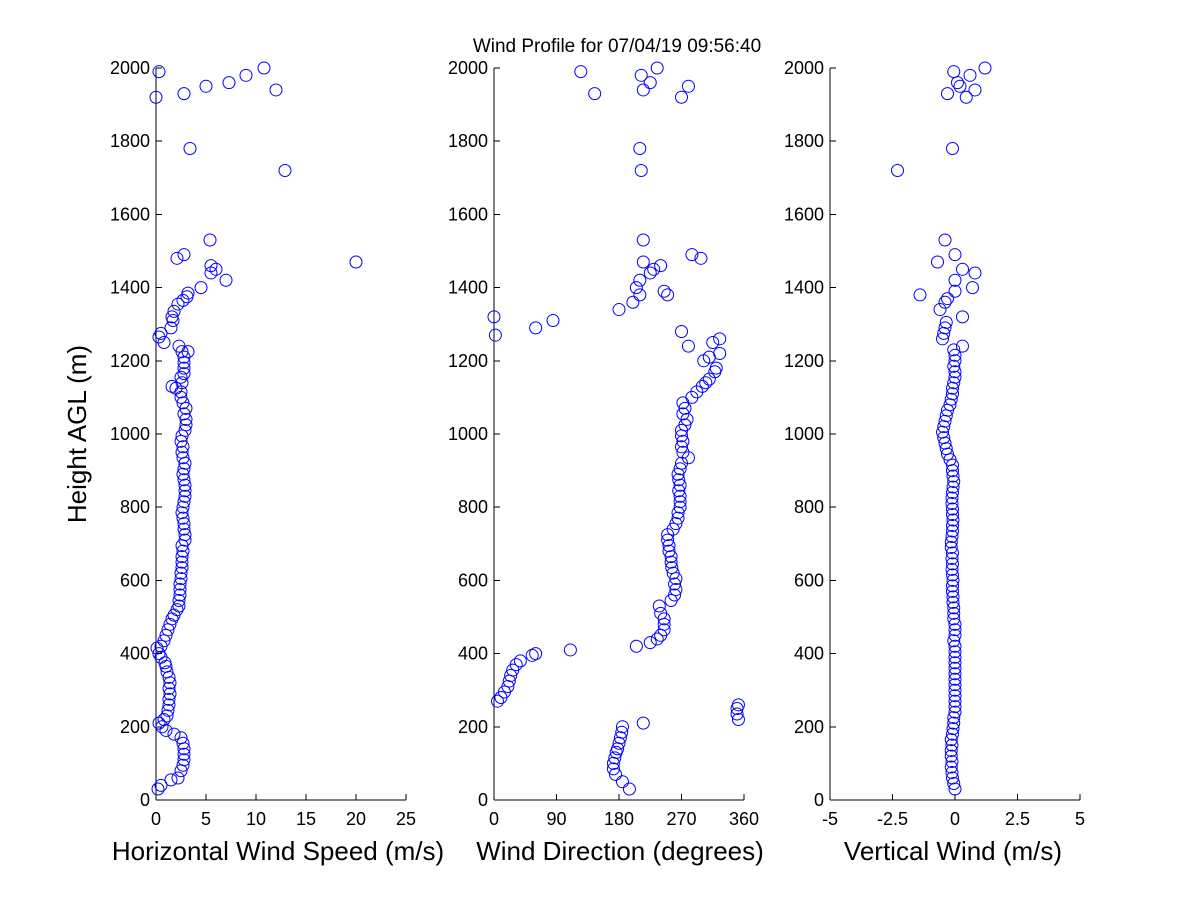  What do you see at coordinates (804, 68) in the screenshot?
I see `y-tick-label: 2000` at bounding box center [804, 68].